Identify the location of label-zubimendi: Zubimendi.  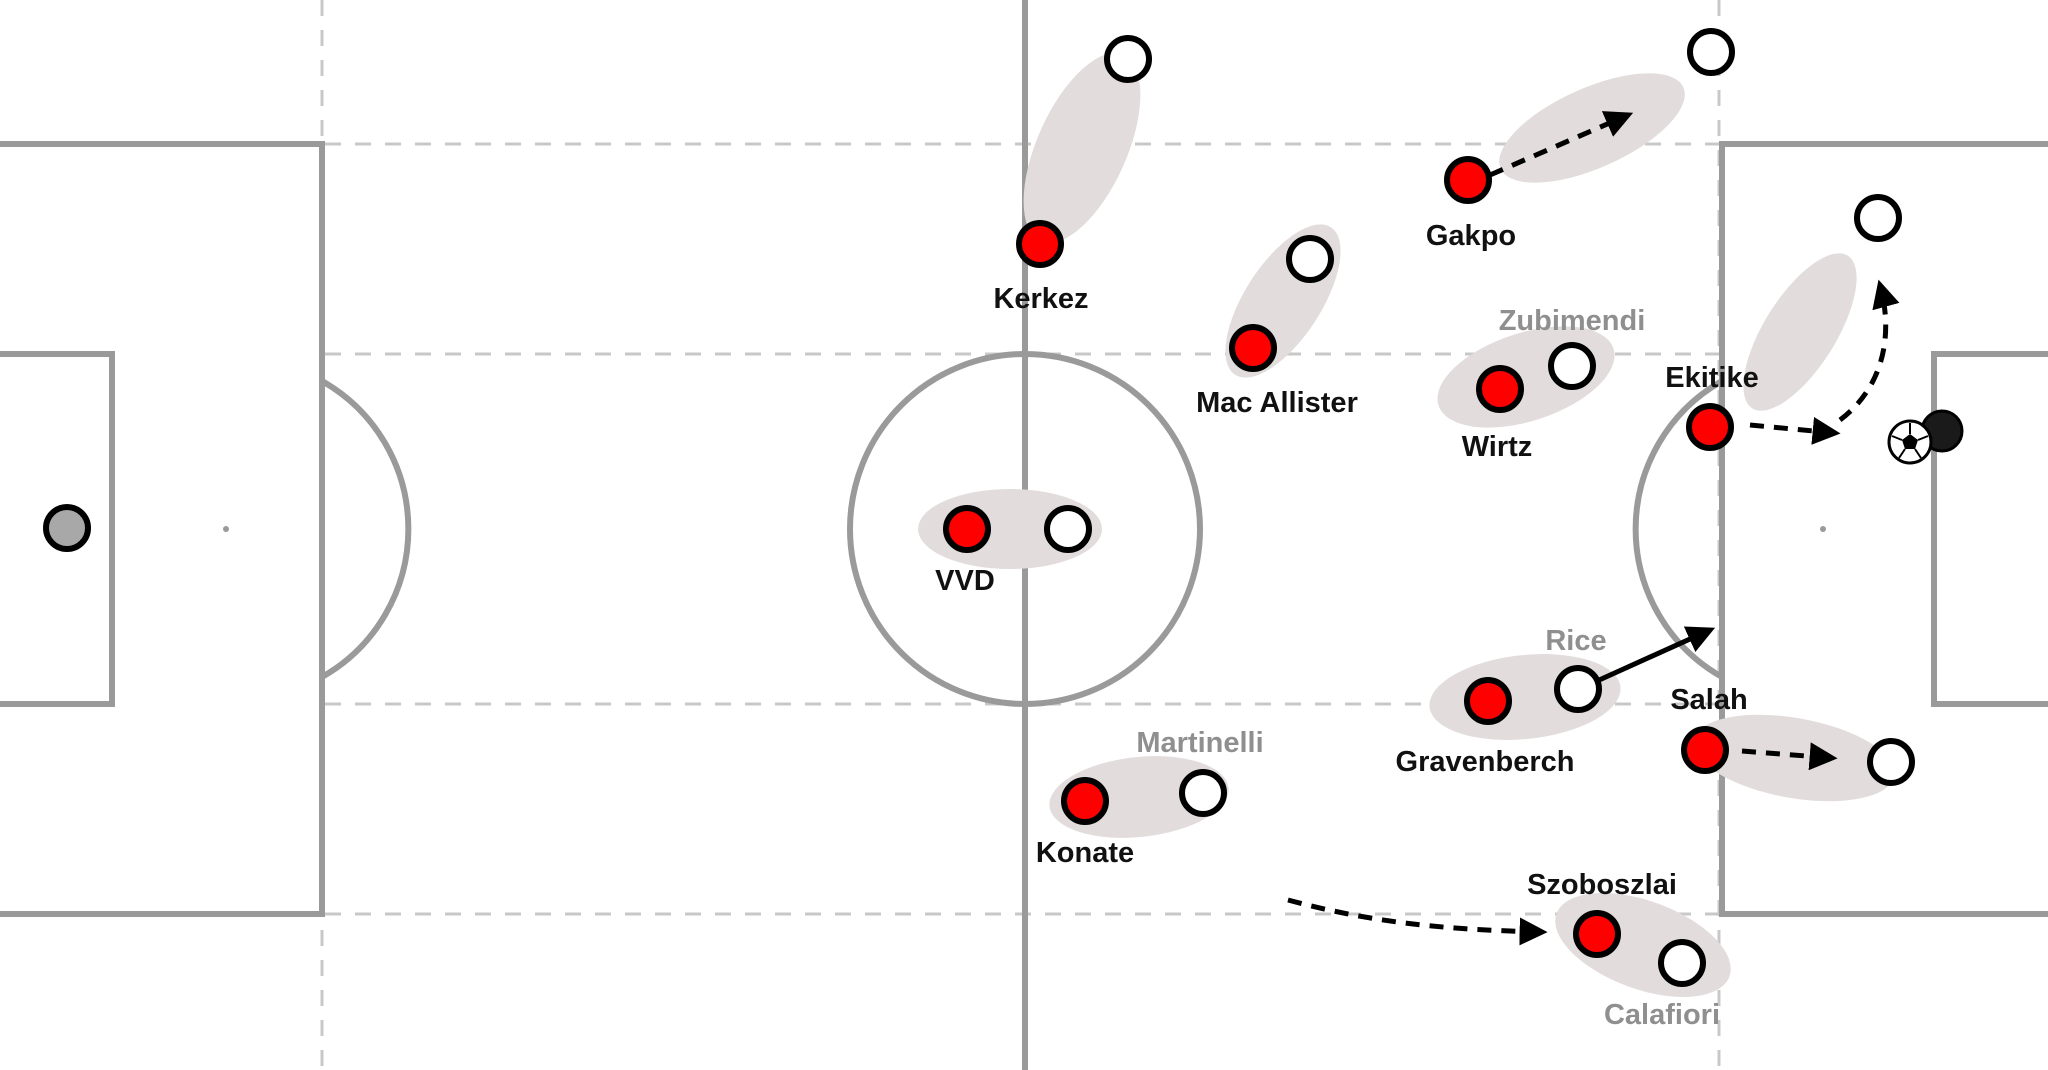
(1572, 321).